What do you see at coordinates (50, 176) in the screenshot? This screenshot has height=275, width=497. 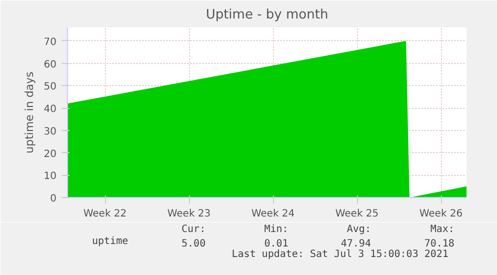 I see `y-tick-label: 10` at bounding box center [50, 176].